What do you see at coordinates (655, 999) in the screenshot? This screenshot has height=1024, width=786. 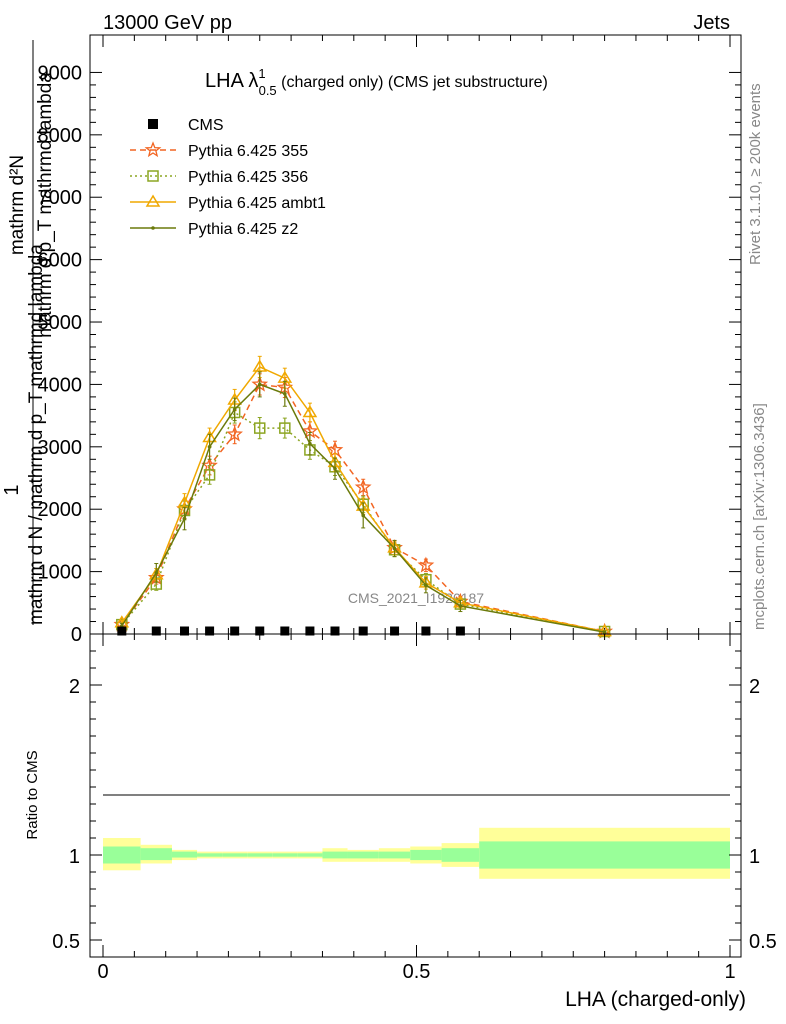 I see `x-axis-label: LHA (charged-only)` at bounding box center [655, 999].